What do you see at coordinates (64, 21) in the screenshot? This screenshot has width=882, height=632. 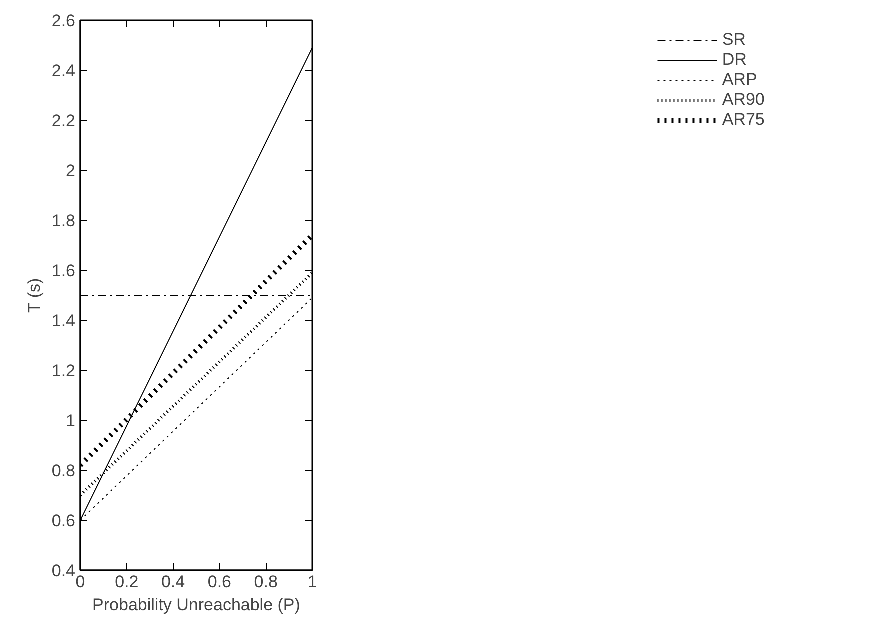 I see `y-tick-label: 2.6` at bounding box center [64, 21].